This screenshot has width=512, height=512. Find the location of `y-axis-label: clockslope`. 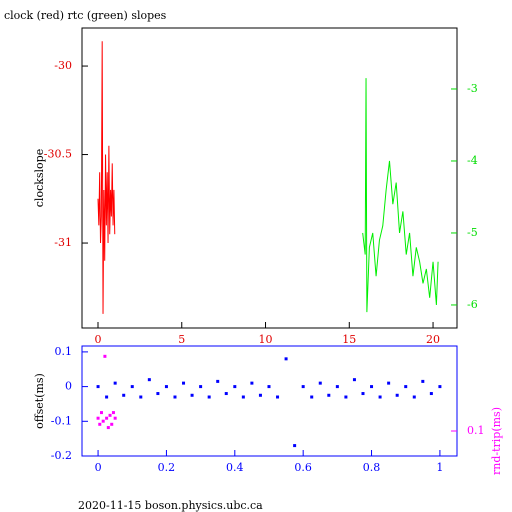

y-axis-label: clockslope is located at coordinates (39, 178).